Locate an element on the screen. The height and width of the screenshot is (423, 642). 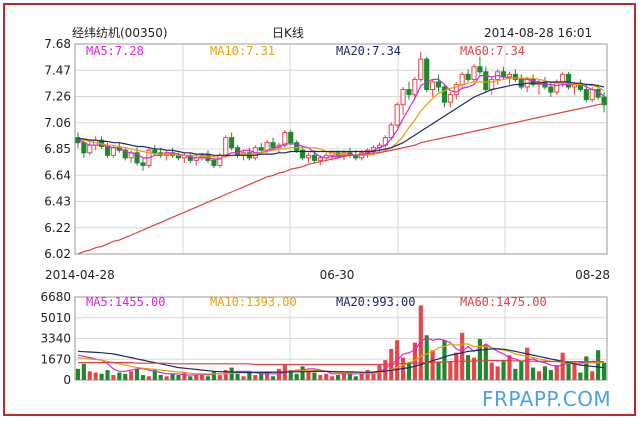
chart-kind: 日K线 is located at coordinates (288, 33).